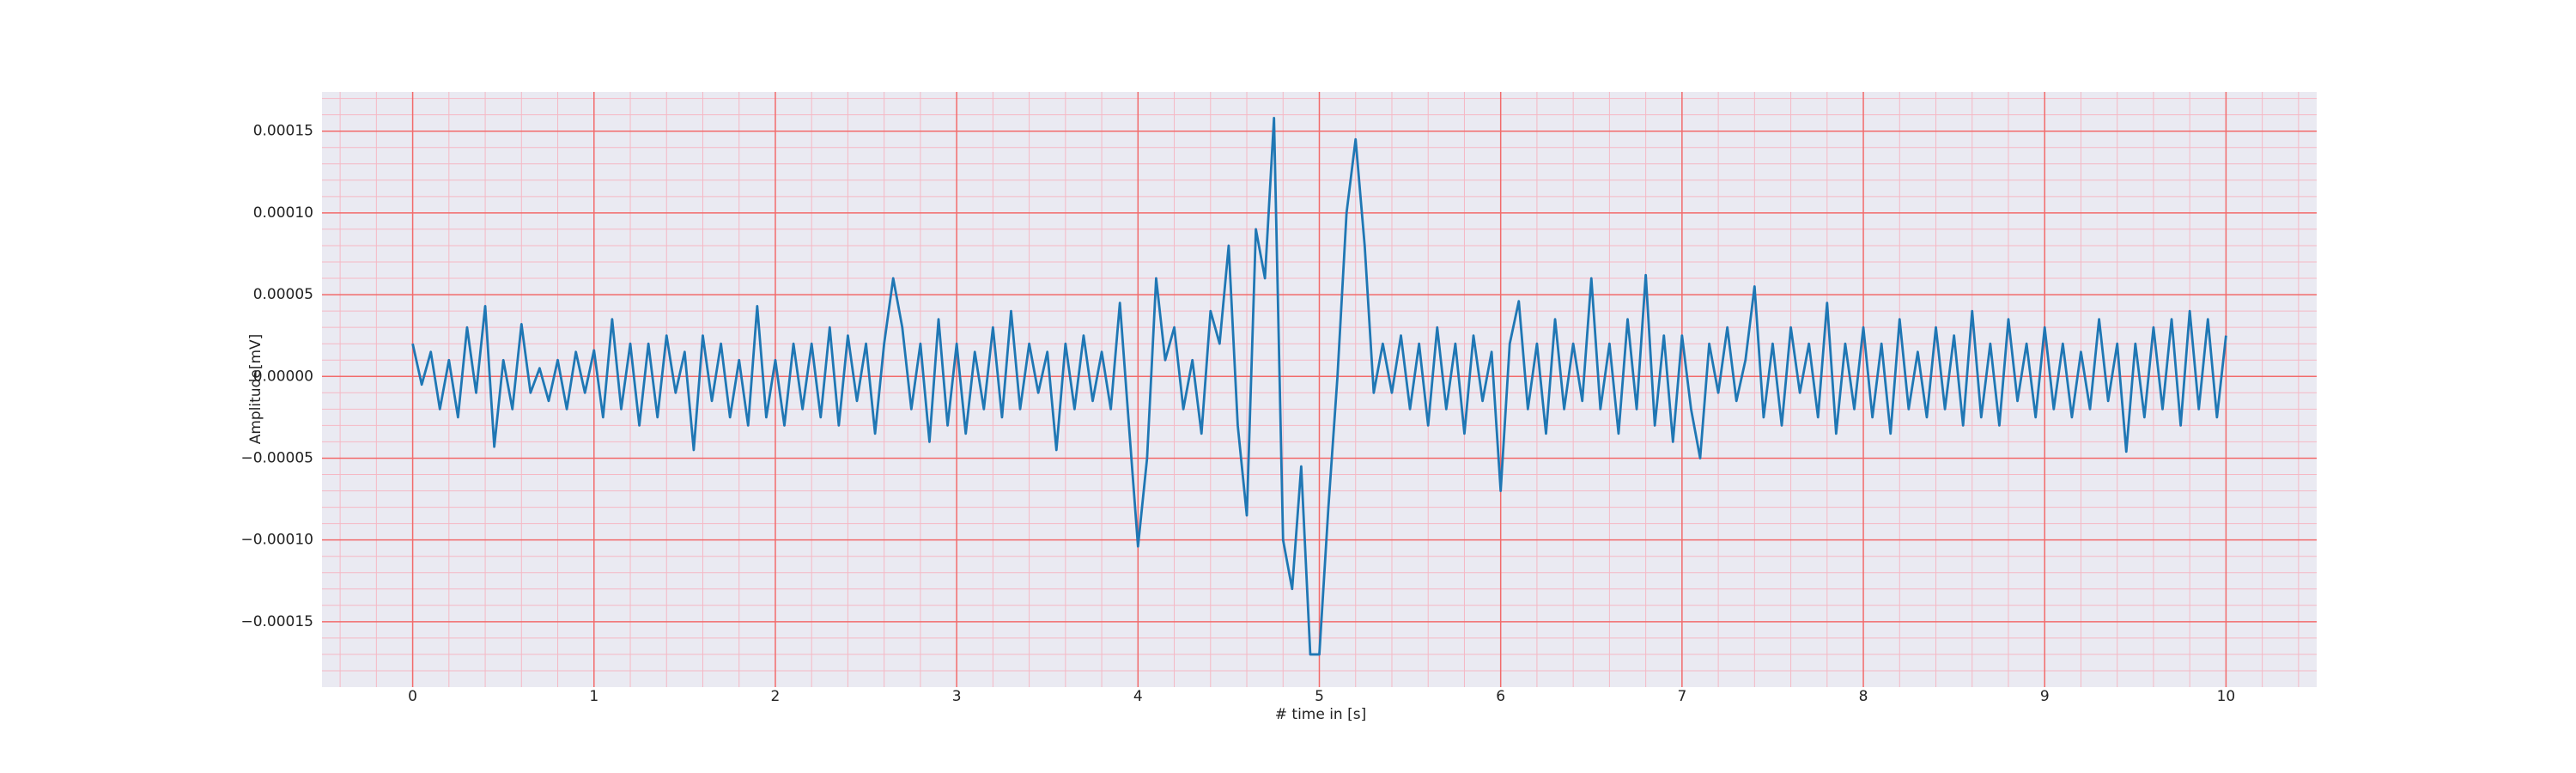 The height and width of the screenshot is (773, 2576). What do you see at coordinates (255, 389) in the screenshot?
I see `y-axis-label: Amplitude[mV]` at bounding box center [255, 389].